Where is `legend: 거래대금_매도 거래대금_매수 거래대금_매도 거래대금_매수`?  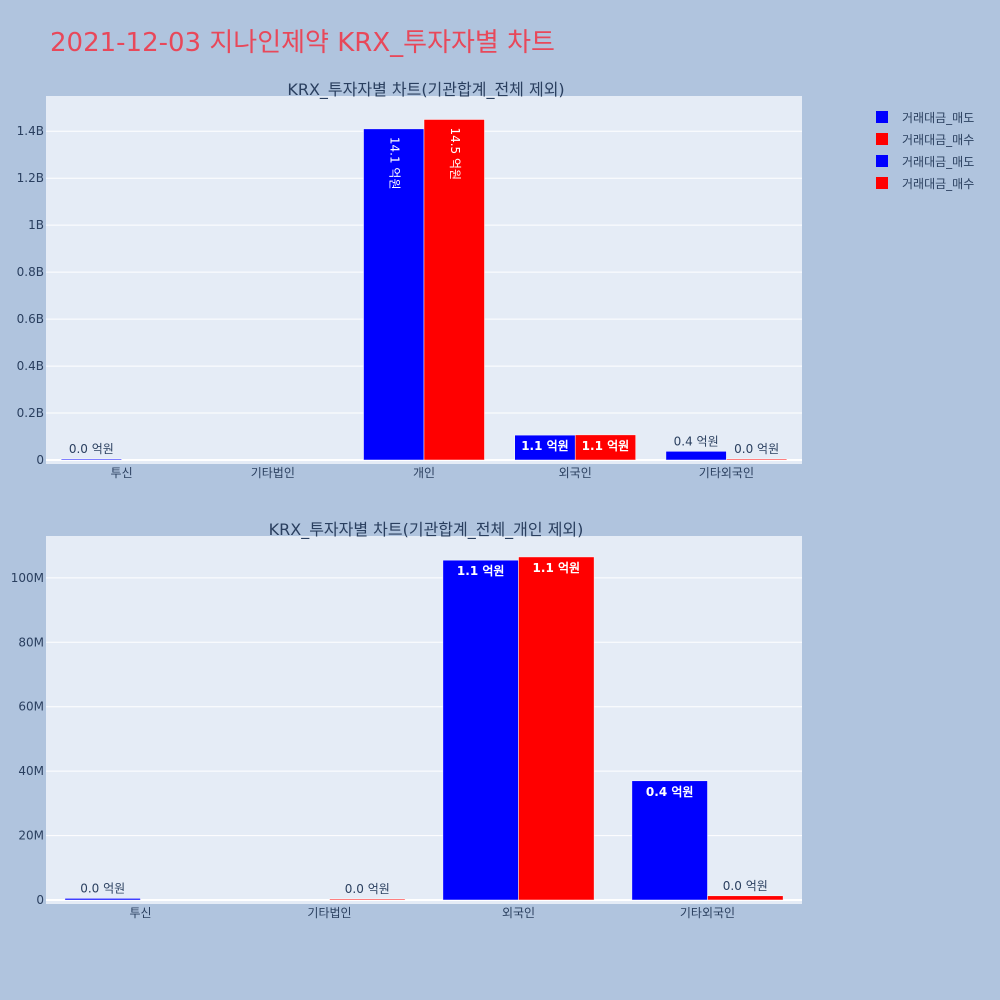 legend: 거래대금_매도 거래대금_매수 거래대금_매도 거래대금_매수 is located at coordinates (925, 150).